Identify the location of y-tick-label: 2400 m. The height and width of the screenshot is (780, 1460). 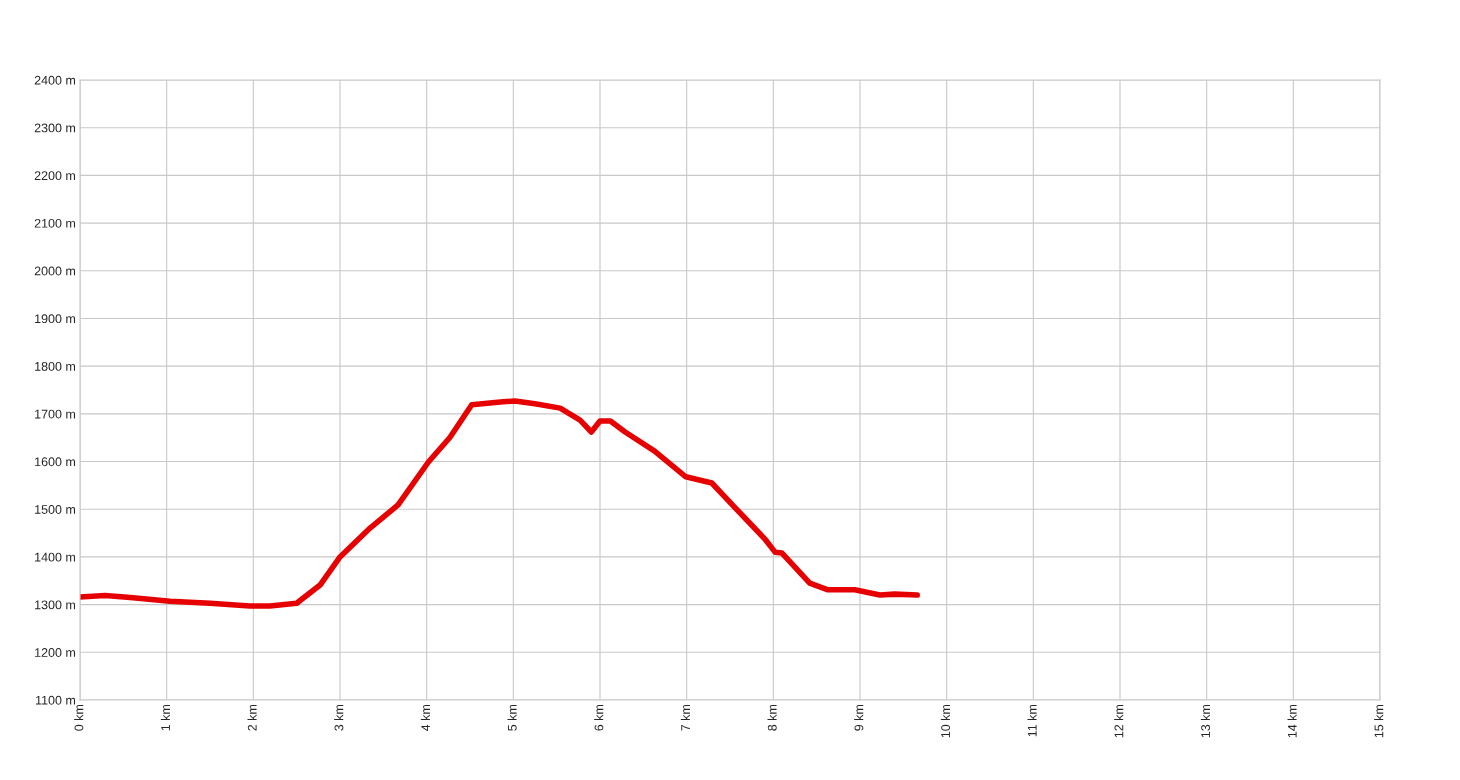
(55, 80).